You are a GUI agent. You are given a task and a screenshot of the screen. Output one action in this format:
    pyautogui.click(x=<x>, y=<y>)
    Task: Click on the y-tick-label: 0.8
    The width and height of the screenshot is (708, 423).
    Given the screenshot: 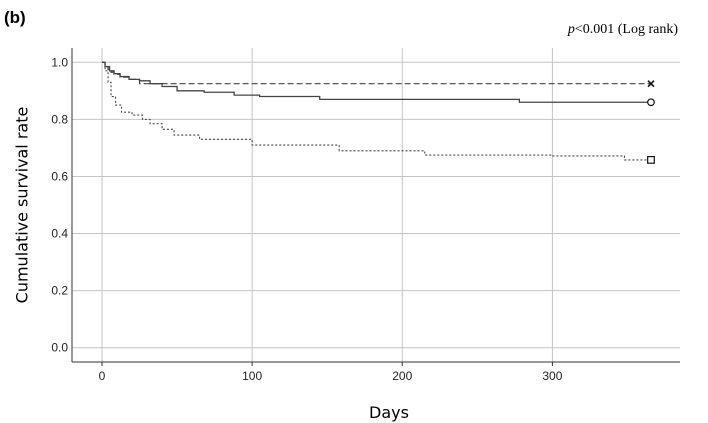 What is the action you would take?
    pyautogui.click(x=59, y=119)
    